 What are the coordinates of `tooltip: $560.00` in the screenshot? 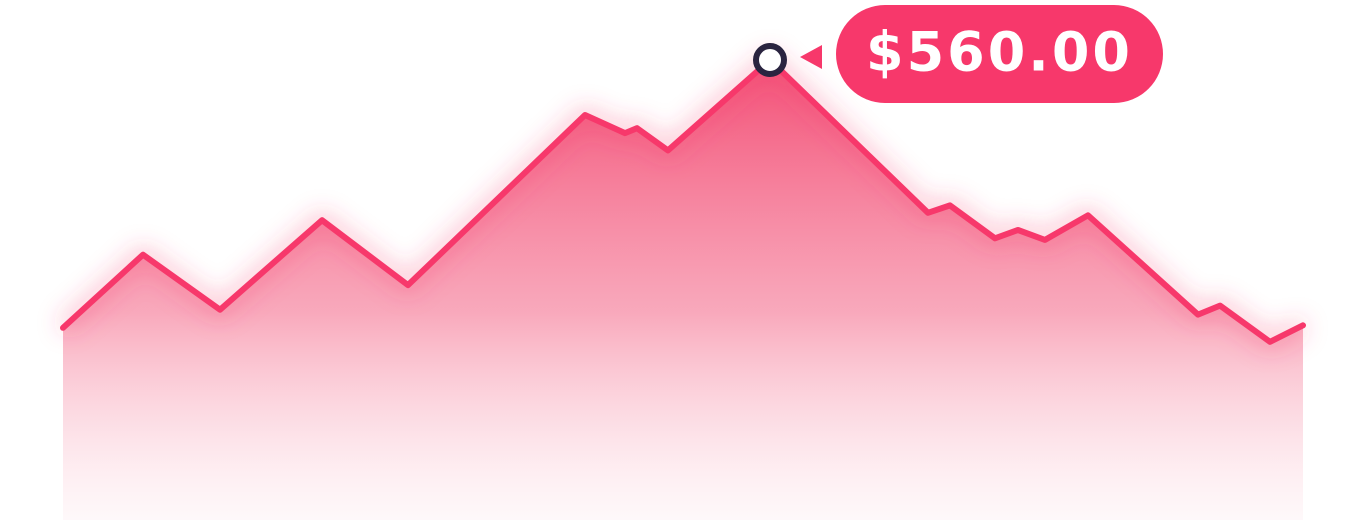 It's located at (981, 54).